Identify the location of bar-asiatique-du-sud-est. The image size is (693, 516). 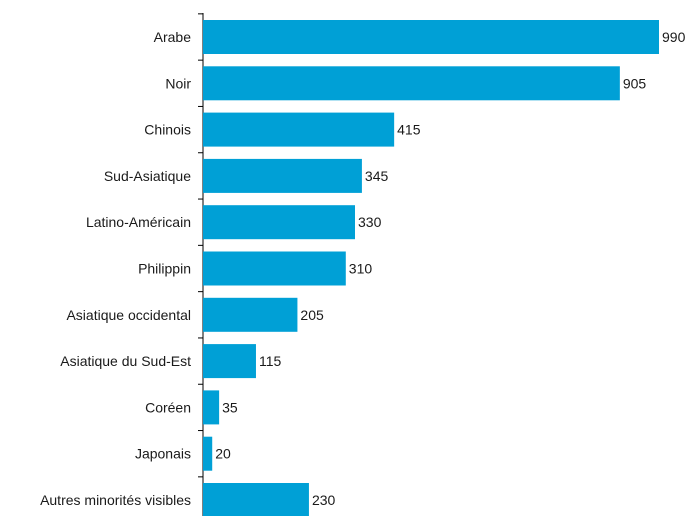
(229, 361).